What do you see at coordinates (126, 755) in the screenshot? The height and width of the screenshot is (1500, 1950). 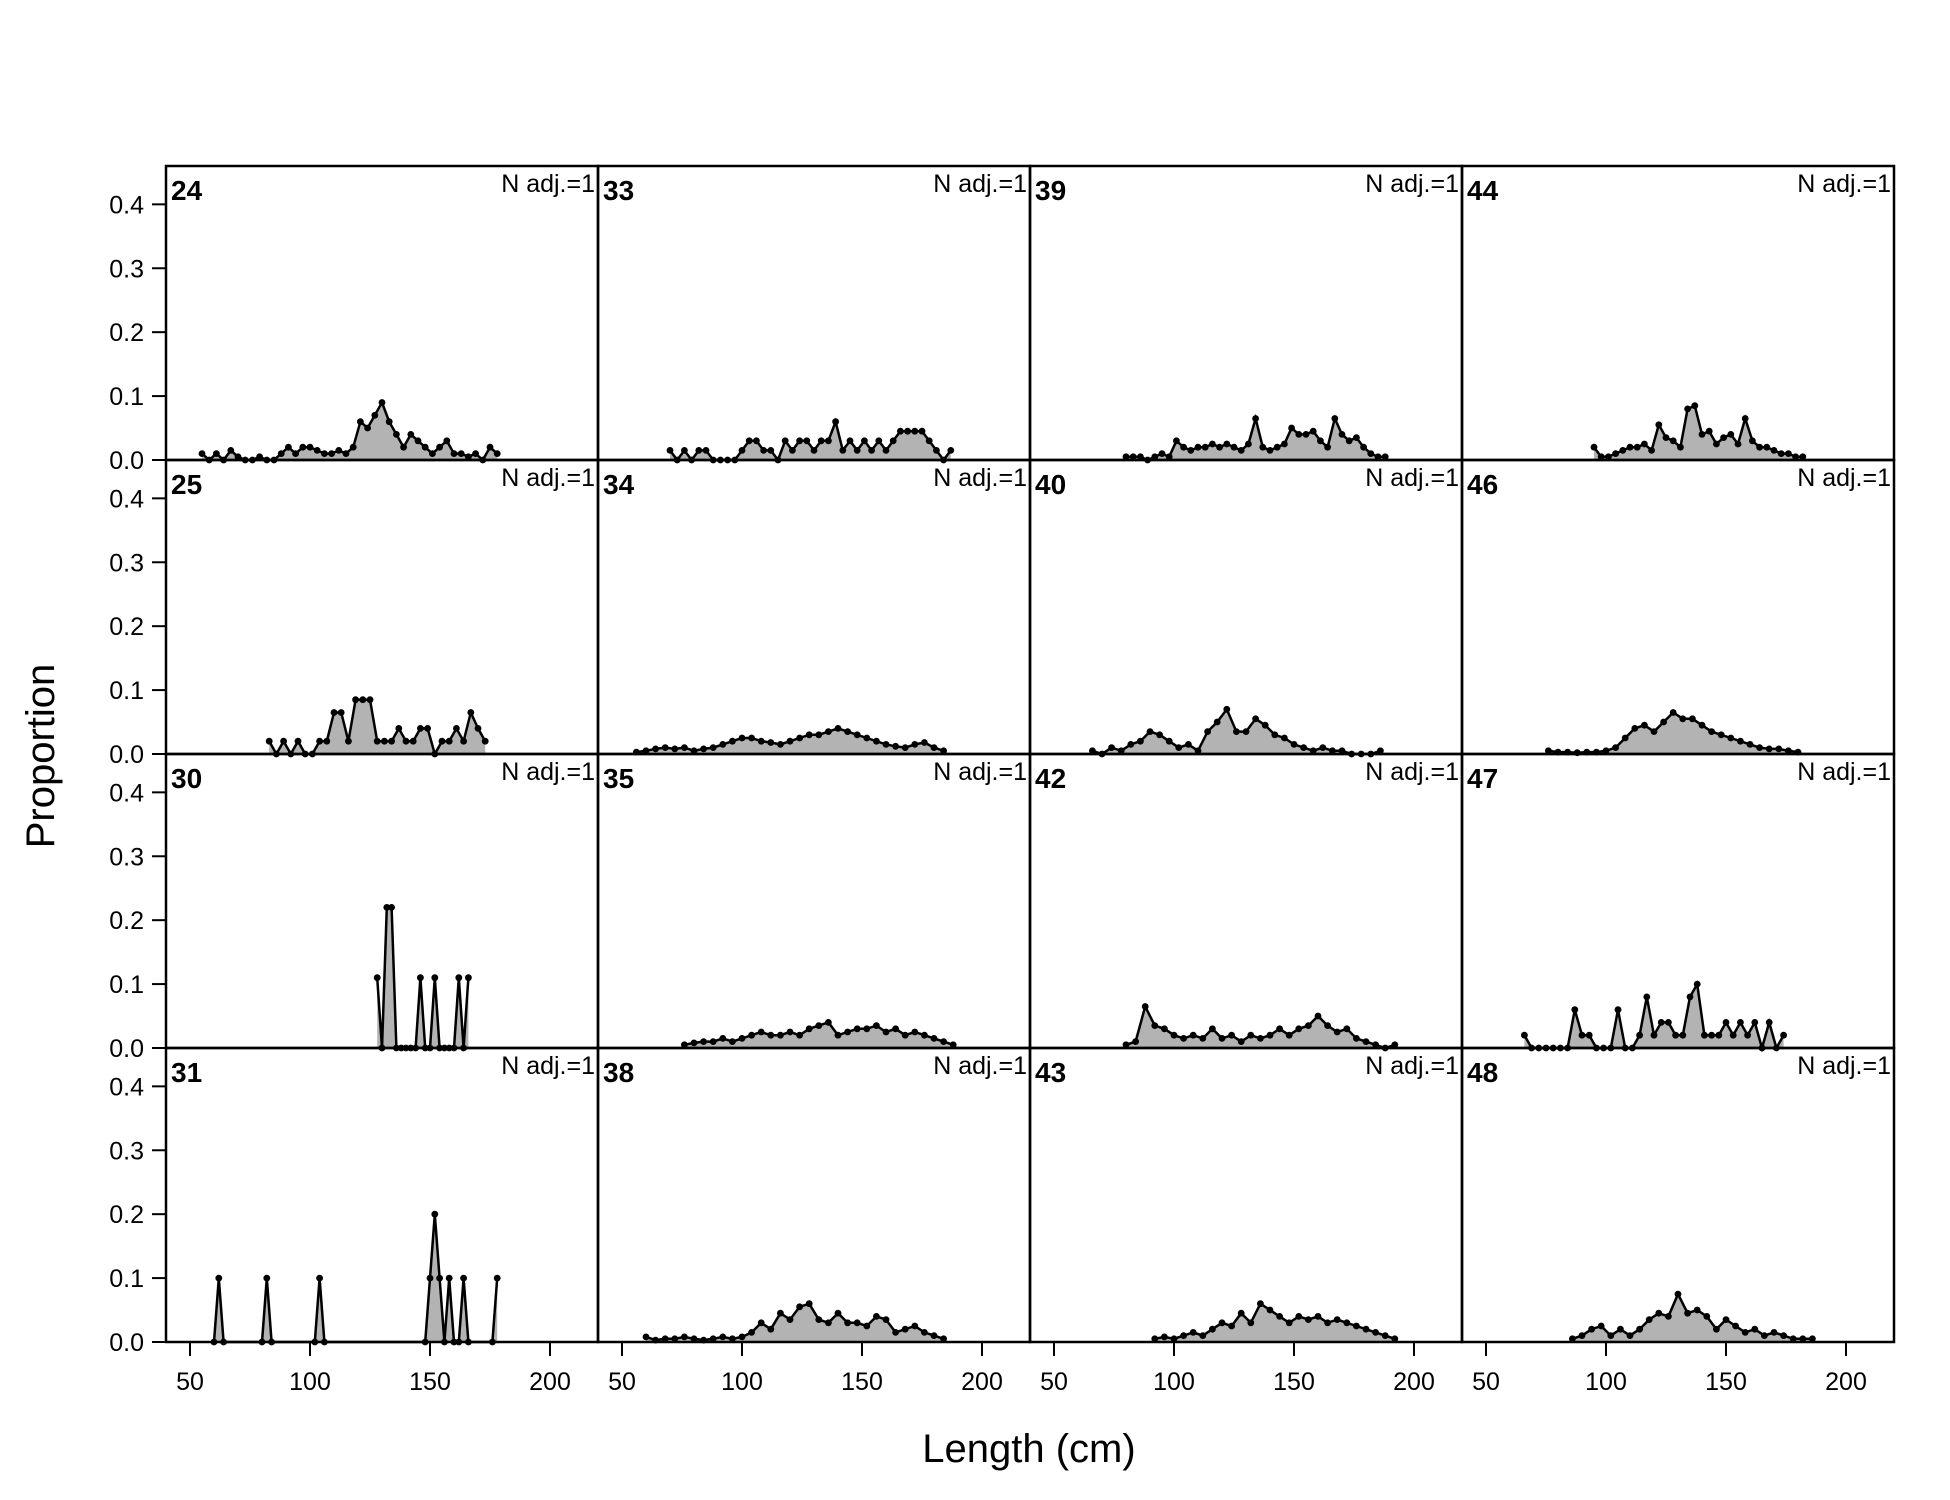 I see `y-tick-label: 0.0` at bounding box center [126, 755].